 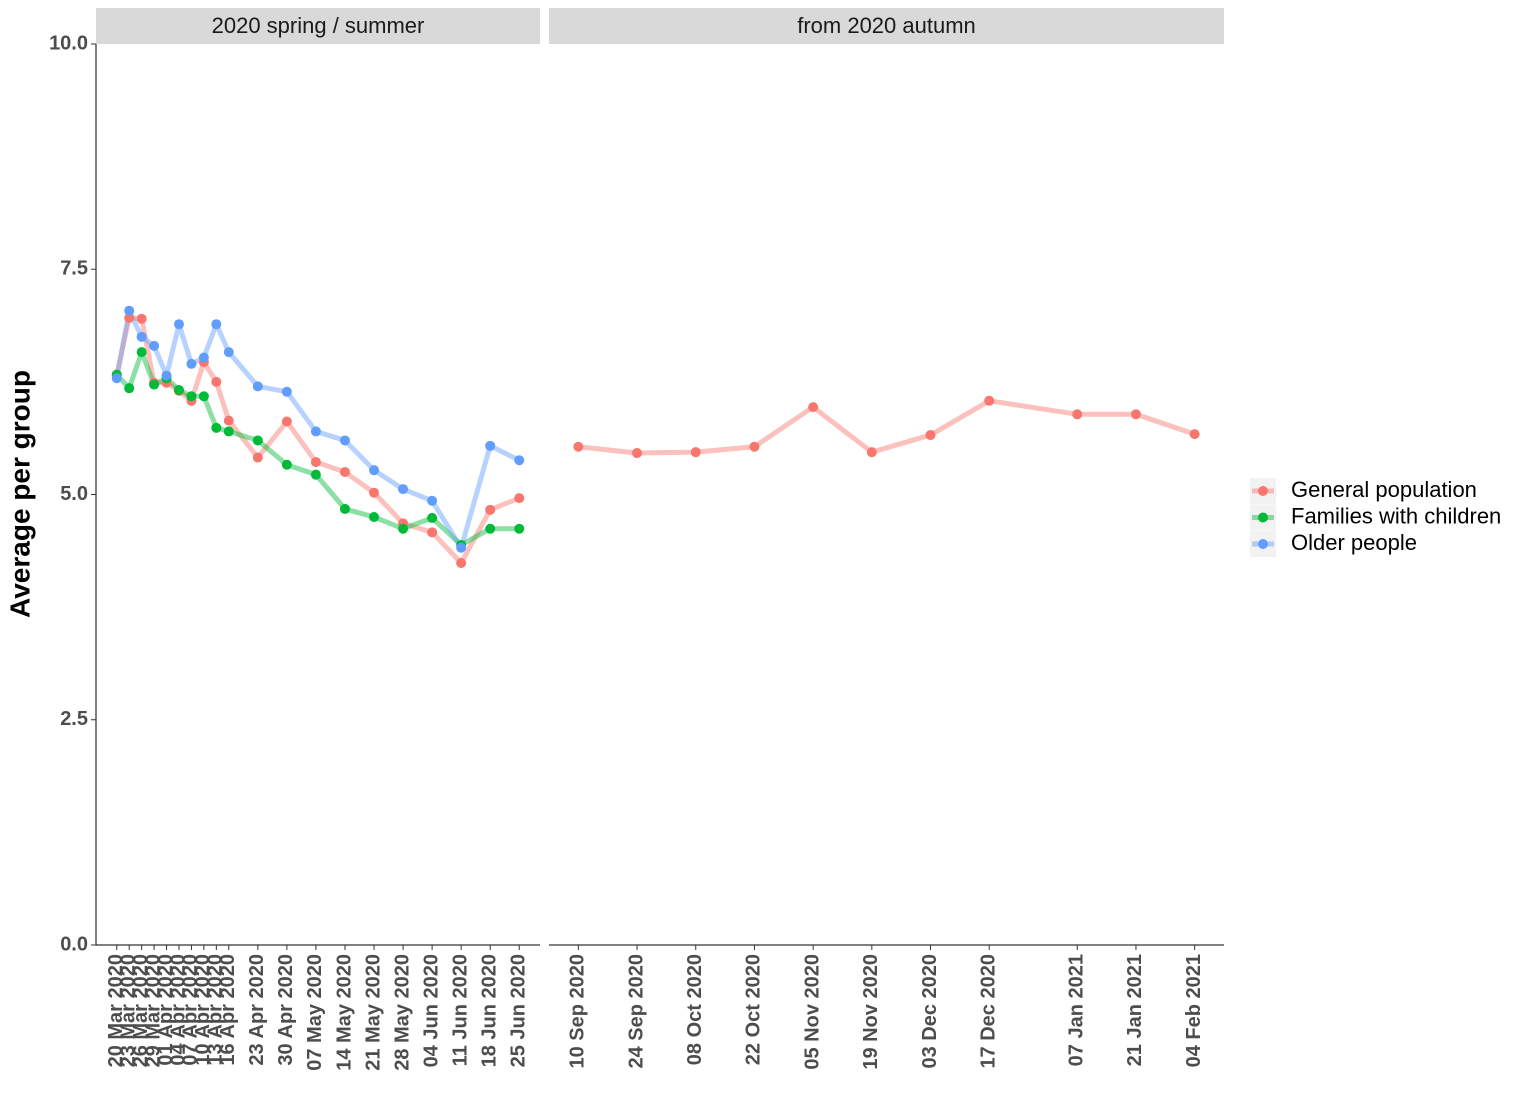 What do you see at coordinates (431, 1010) in the screenshot?
I see `x-tick-label: 04 Jun 2020` at bounding box center [431, 1010].